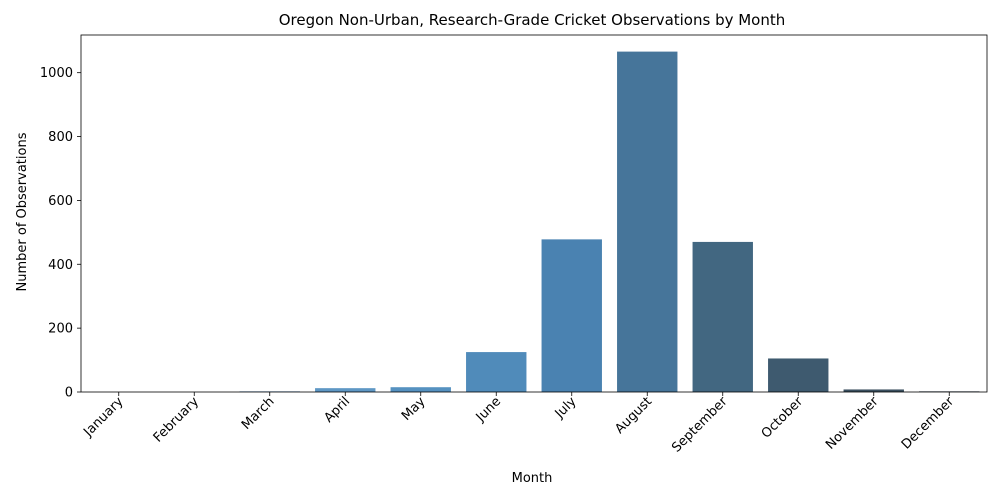 The height and width of the screenshot is (504, 1000). Describe the element at coordinates (60, 137) in the screenshot. I see `y-tick-label: 800` at that location.